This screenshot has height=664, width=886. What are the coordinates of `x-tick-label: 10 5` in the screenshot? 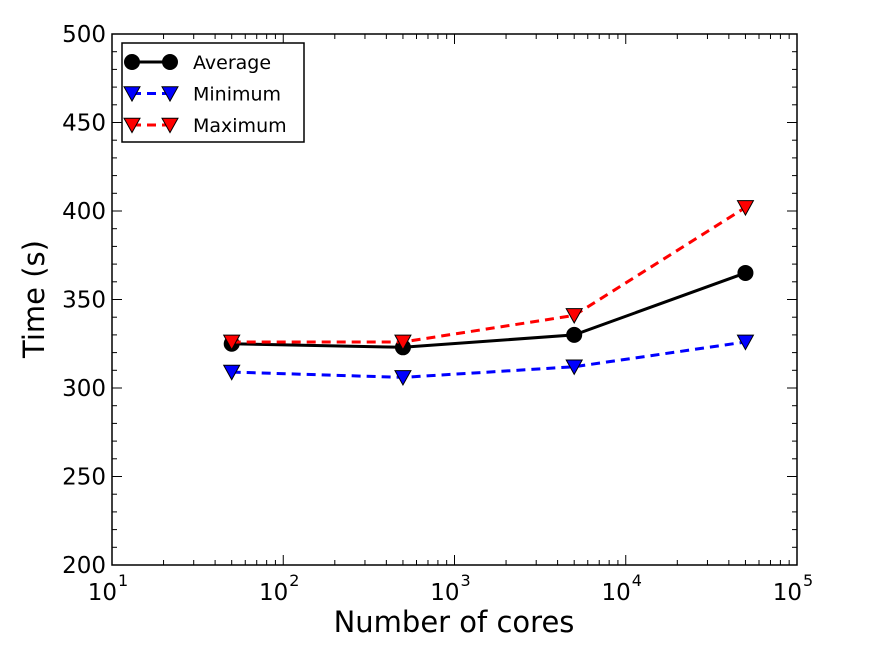 It's located at (793, 588).